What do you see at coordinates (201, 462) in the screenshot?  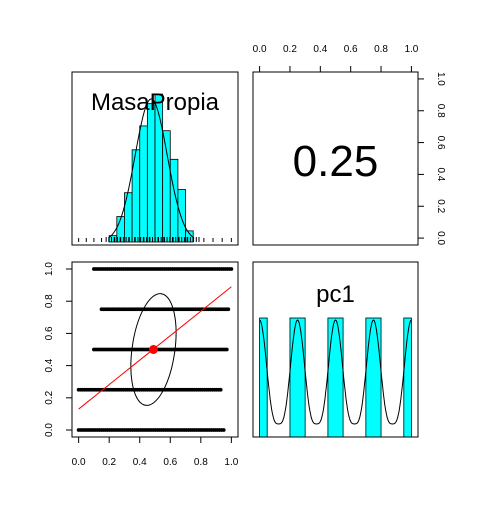 I see `bottom-axis-tick-label: 0.8` at bounding box center [201, 462].